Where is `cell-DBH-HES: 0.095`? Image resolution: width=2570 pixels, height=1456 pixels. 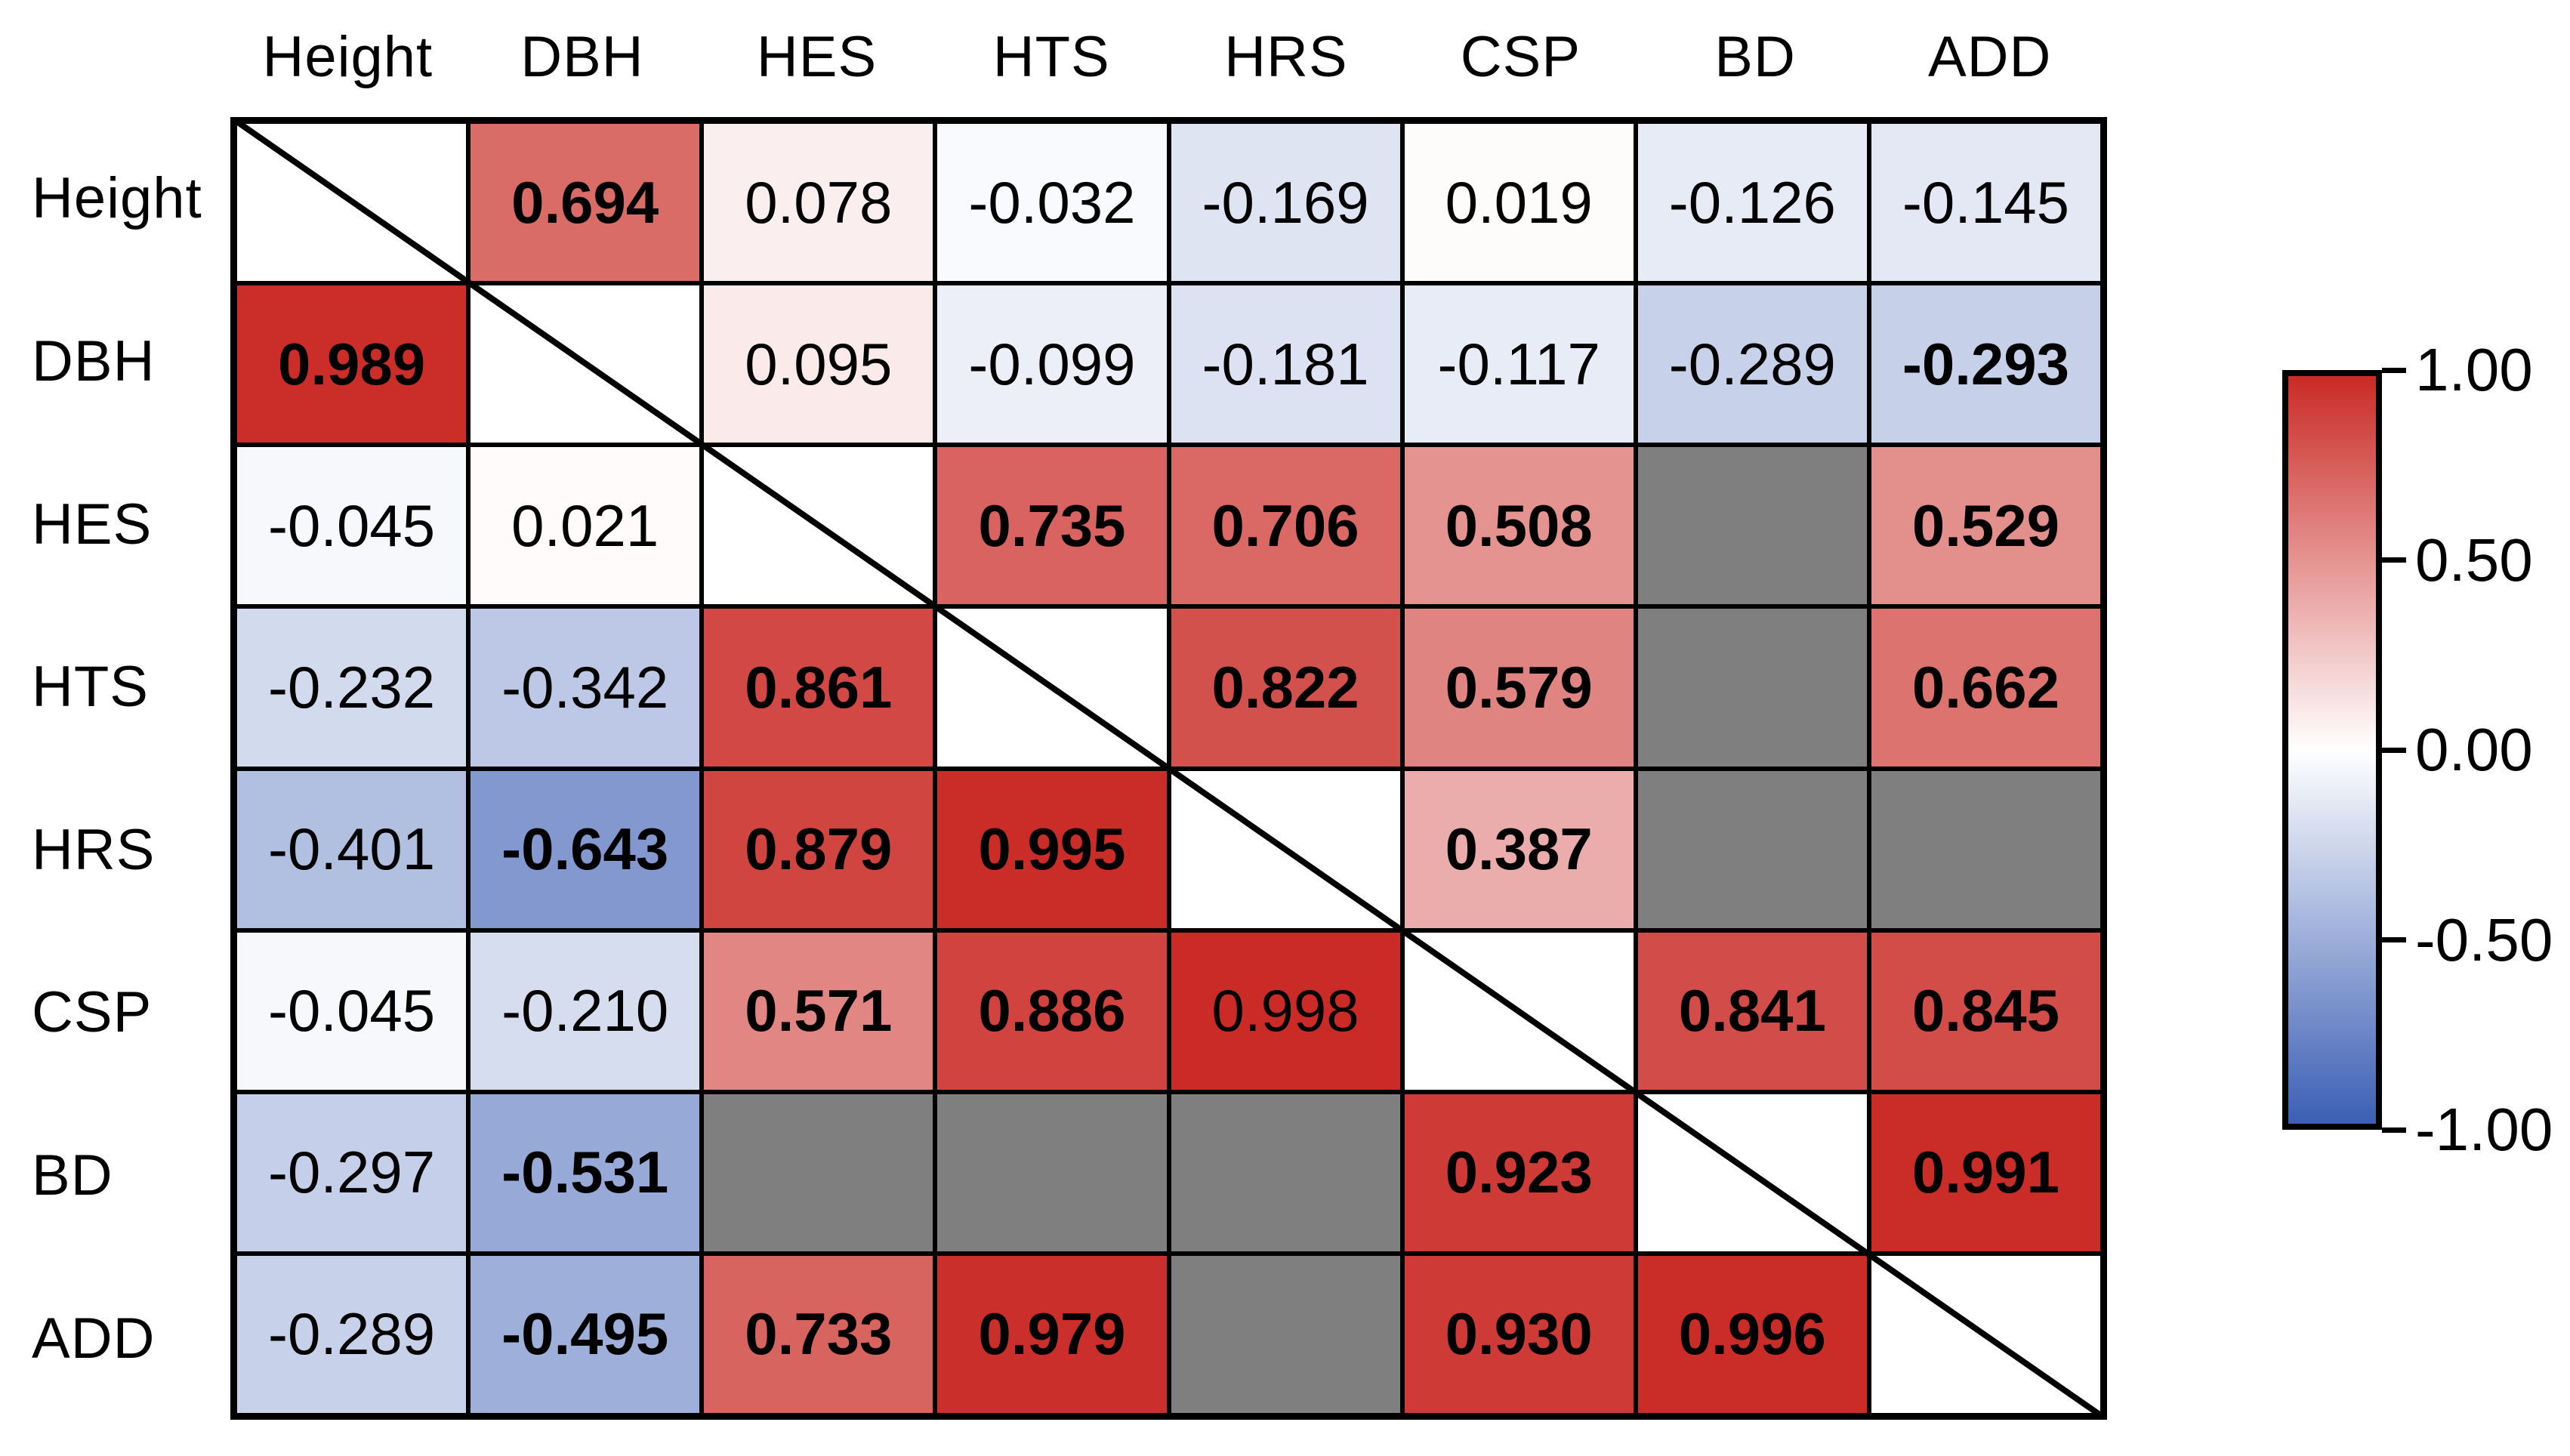 cell-DBH-HES: 0.095 is located at coordinates (818, 364).